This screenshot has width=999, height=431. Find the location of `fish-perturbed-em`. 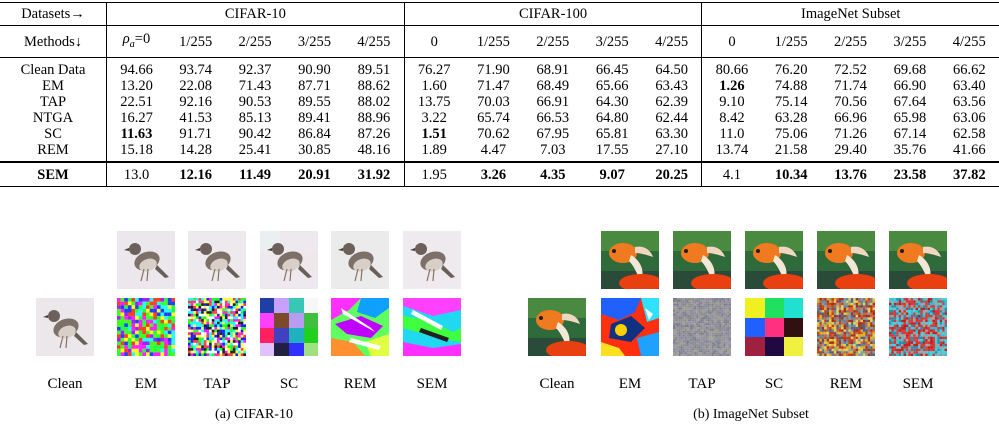

fish-perturbed-em is located at coordinates (630, 260).